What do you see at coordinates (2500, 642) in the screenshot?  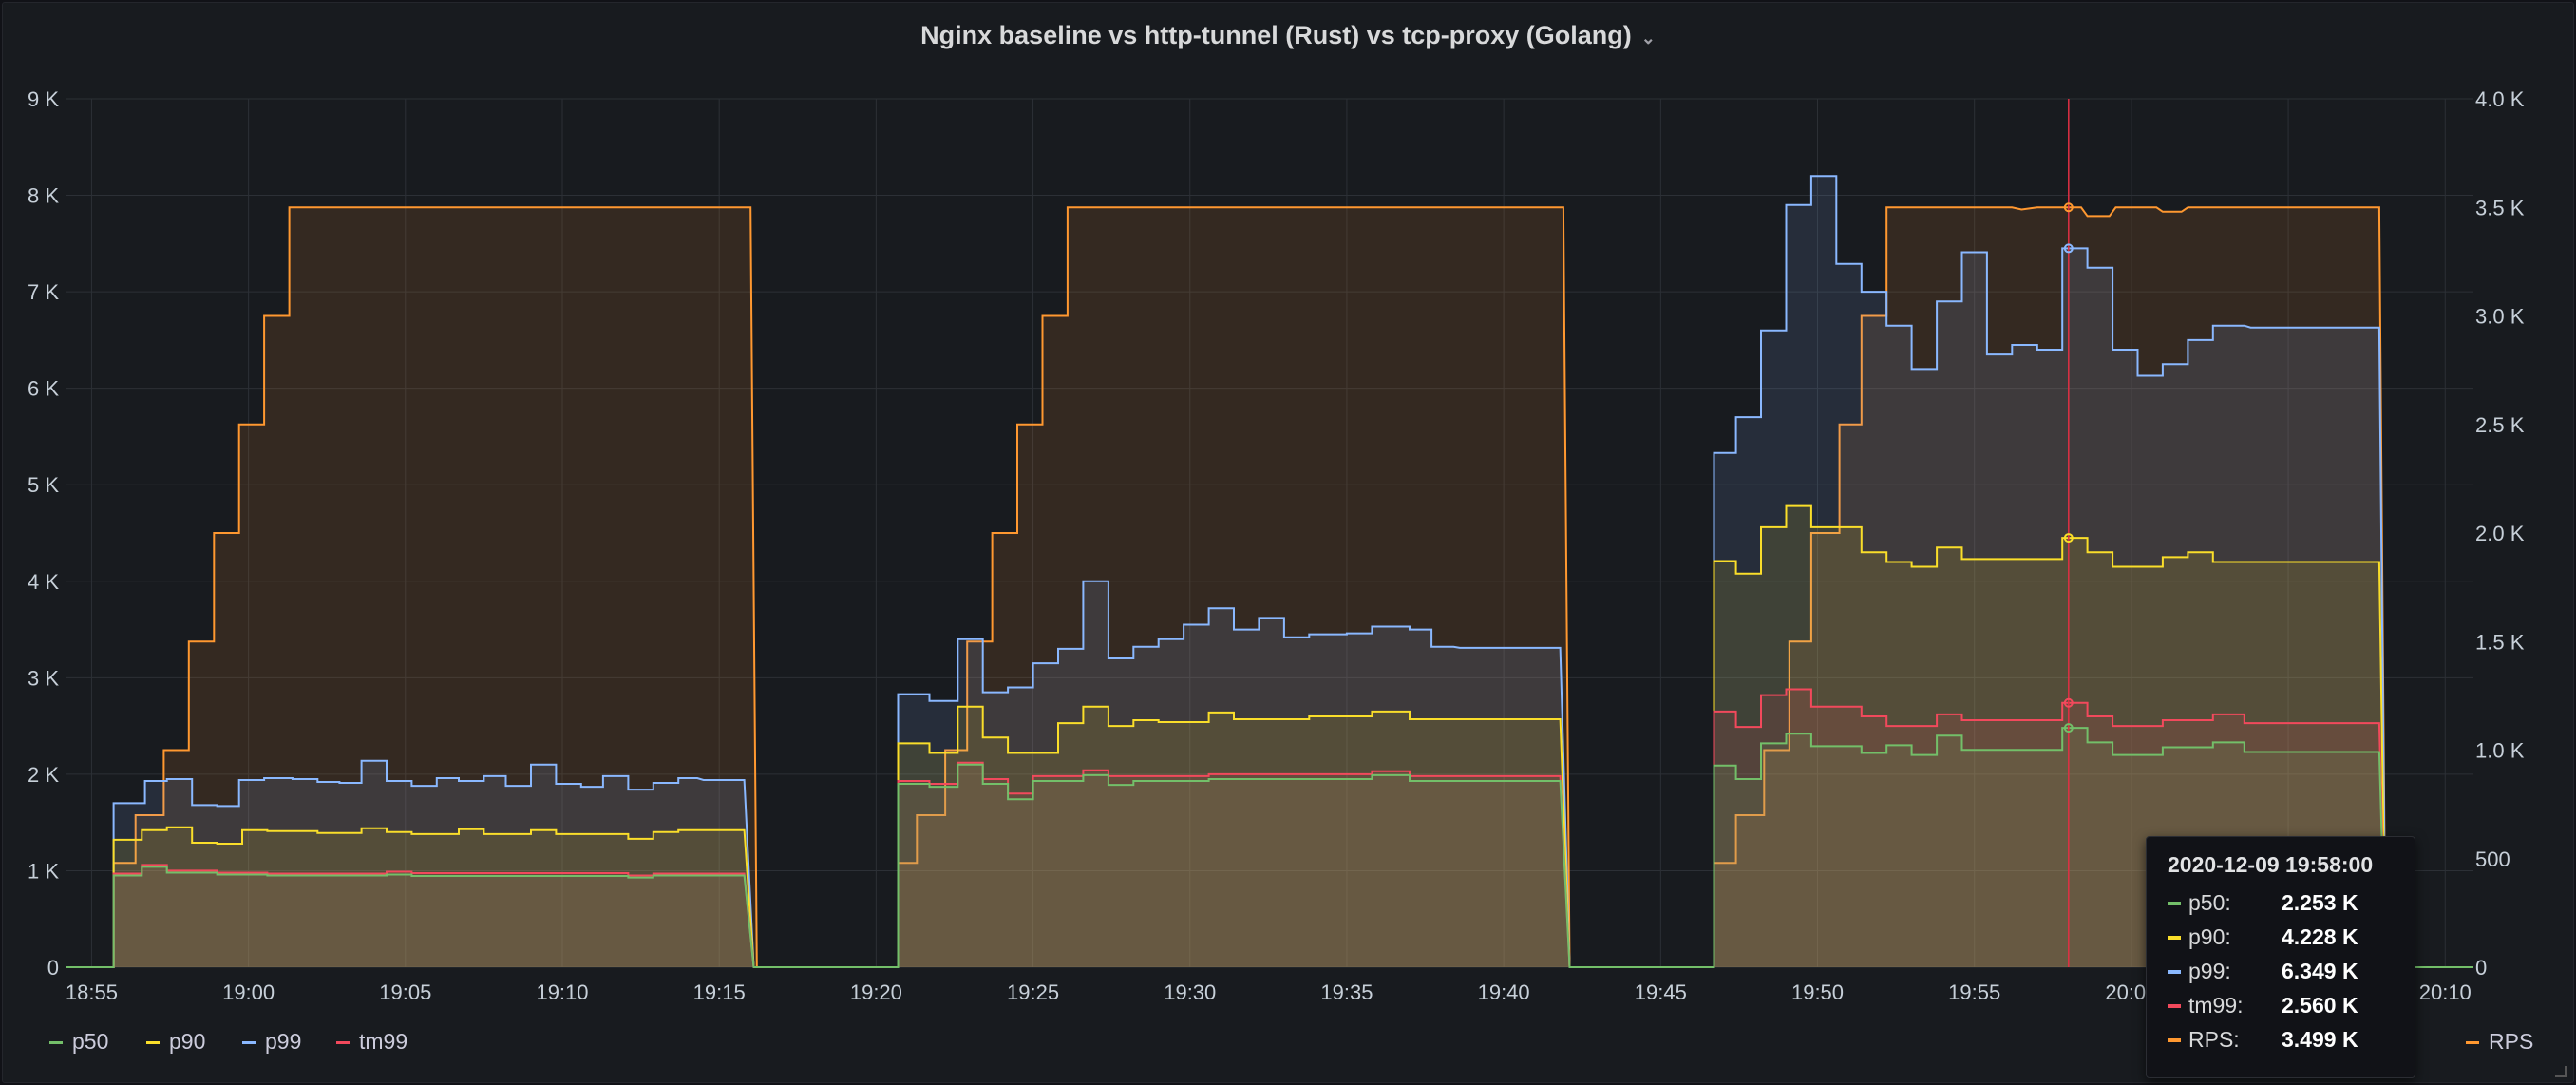 I see `y-right-tick-label: 1.5 K` at bounding box center [2500, 642].